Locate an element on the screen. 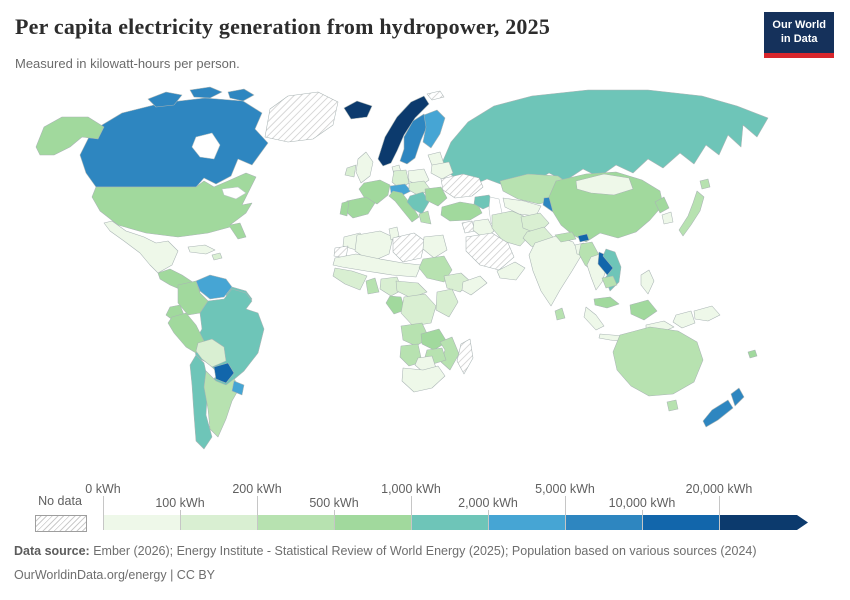 Image resolution: width=850 pixels, height=600 pixels. country-paraguay is located at coordinates (224, 373).